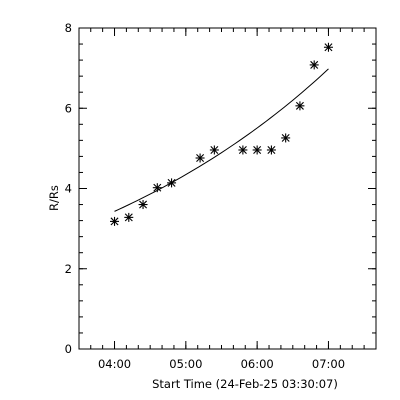 The height and width of the screenshot is (400, 400). What do you see at coordinates (328, 364) in the screenshot?
I see `x-tick-label: 07:00` at bounding box center [328, 364].